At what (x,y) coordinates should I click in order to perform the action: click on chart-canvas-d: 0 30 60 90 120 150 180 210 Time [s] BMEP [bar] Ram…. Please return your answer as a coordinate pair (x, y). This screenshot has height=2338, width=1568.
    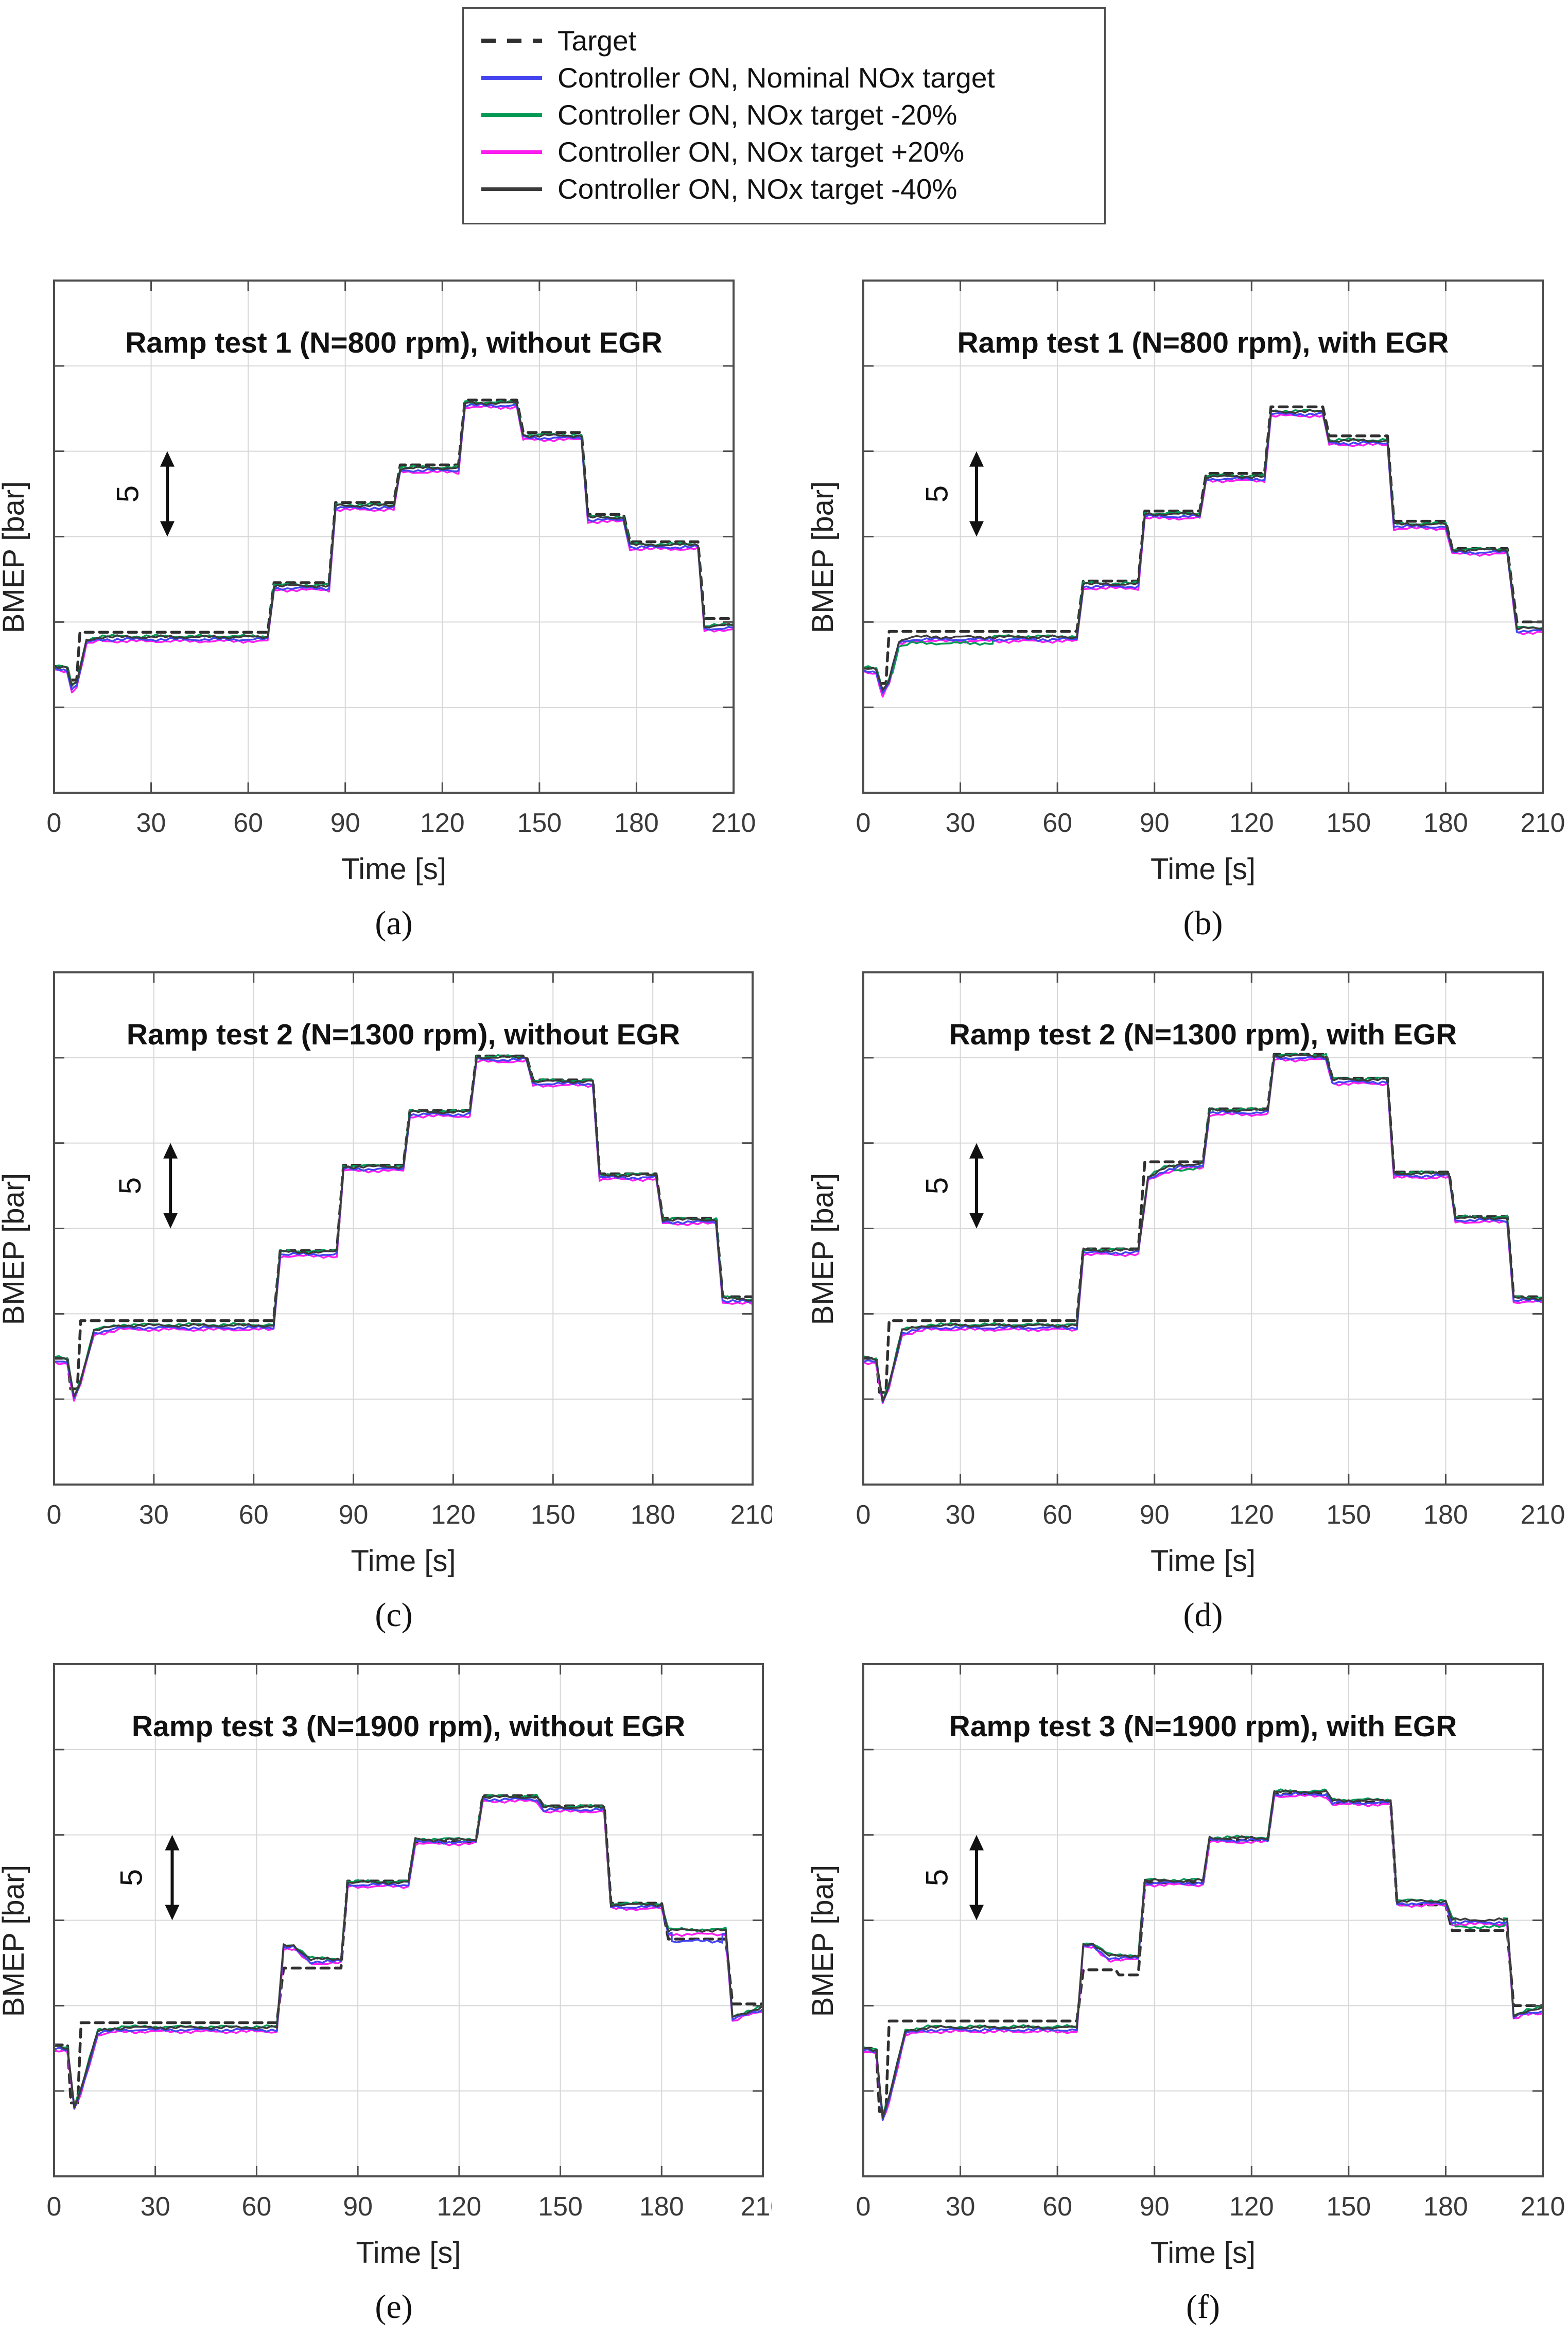
    Looking at the image, I should click on (1187, 1274).